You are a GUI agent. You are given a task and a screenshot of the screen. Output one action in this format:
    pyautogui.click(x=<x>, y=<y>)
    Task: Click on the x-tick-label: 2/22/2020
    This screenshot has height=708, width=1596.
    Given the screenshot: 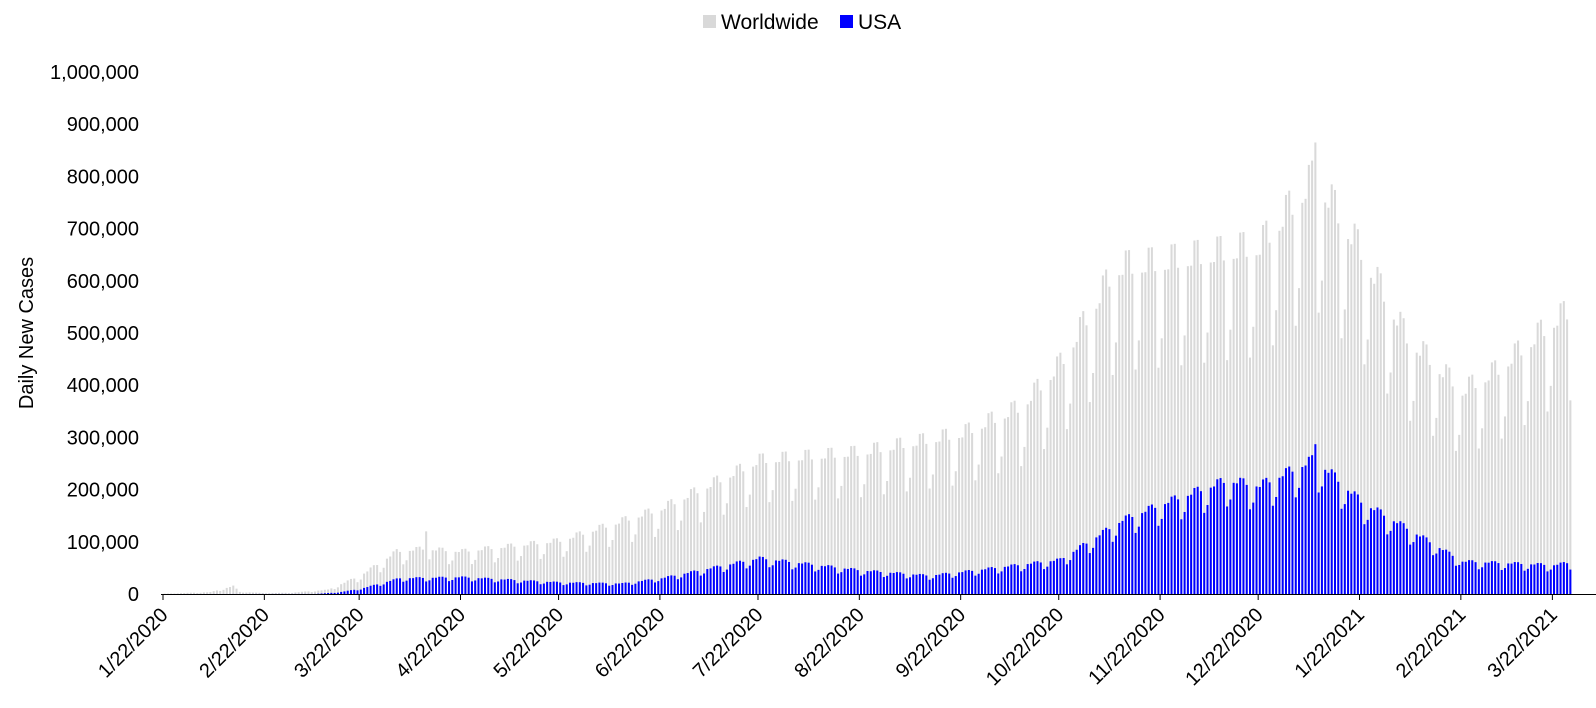 What is the action you would take?
    pyautogui.click(x=234, y=643)
    